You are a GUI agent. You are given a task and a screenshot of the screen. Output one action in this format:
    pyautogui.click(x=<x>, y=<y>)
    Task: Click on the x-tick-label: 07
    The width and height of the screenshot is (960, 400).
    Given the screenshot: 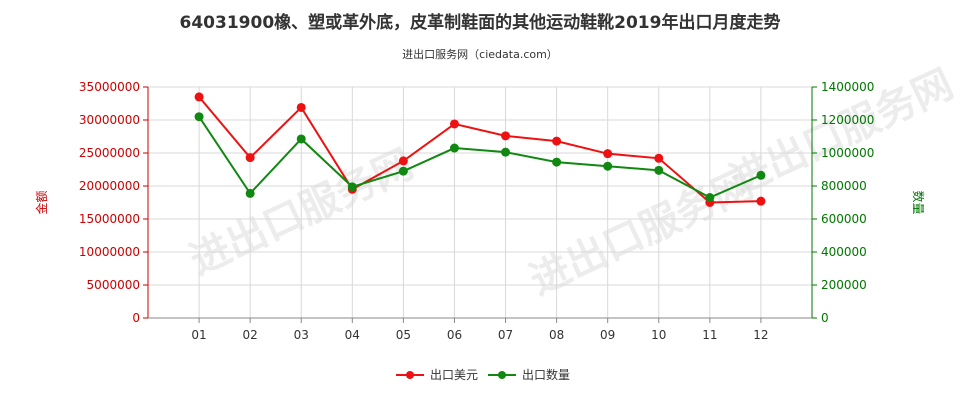 What is the action you would take?
    pyautogui.click(x=505, y=335)
    